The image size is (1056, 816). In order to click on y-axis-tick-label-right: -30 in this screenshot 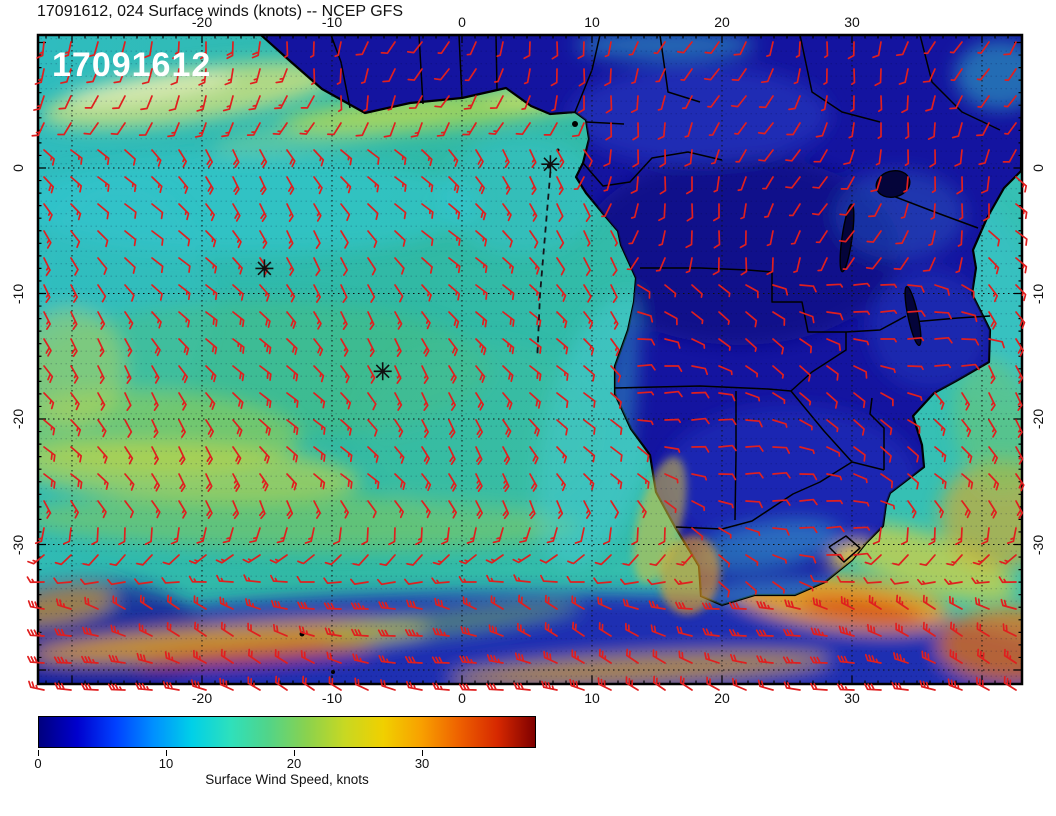, I will do `click(1038, 544)`.